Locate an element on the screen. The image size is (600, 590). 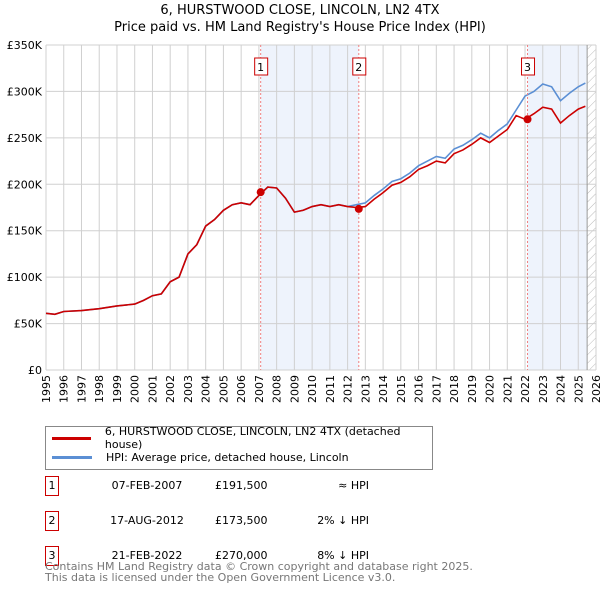
y-tick-label: £250K is located at coordinates (25, 138).